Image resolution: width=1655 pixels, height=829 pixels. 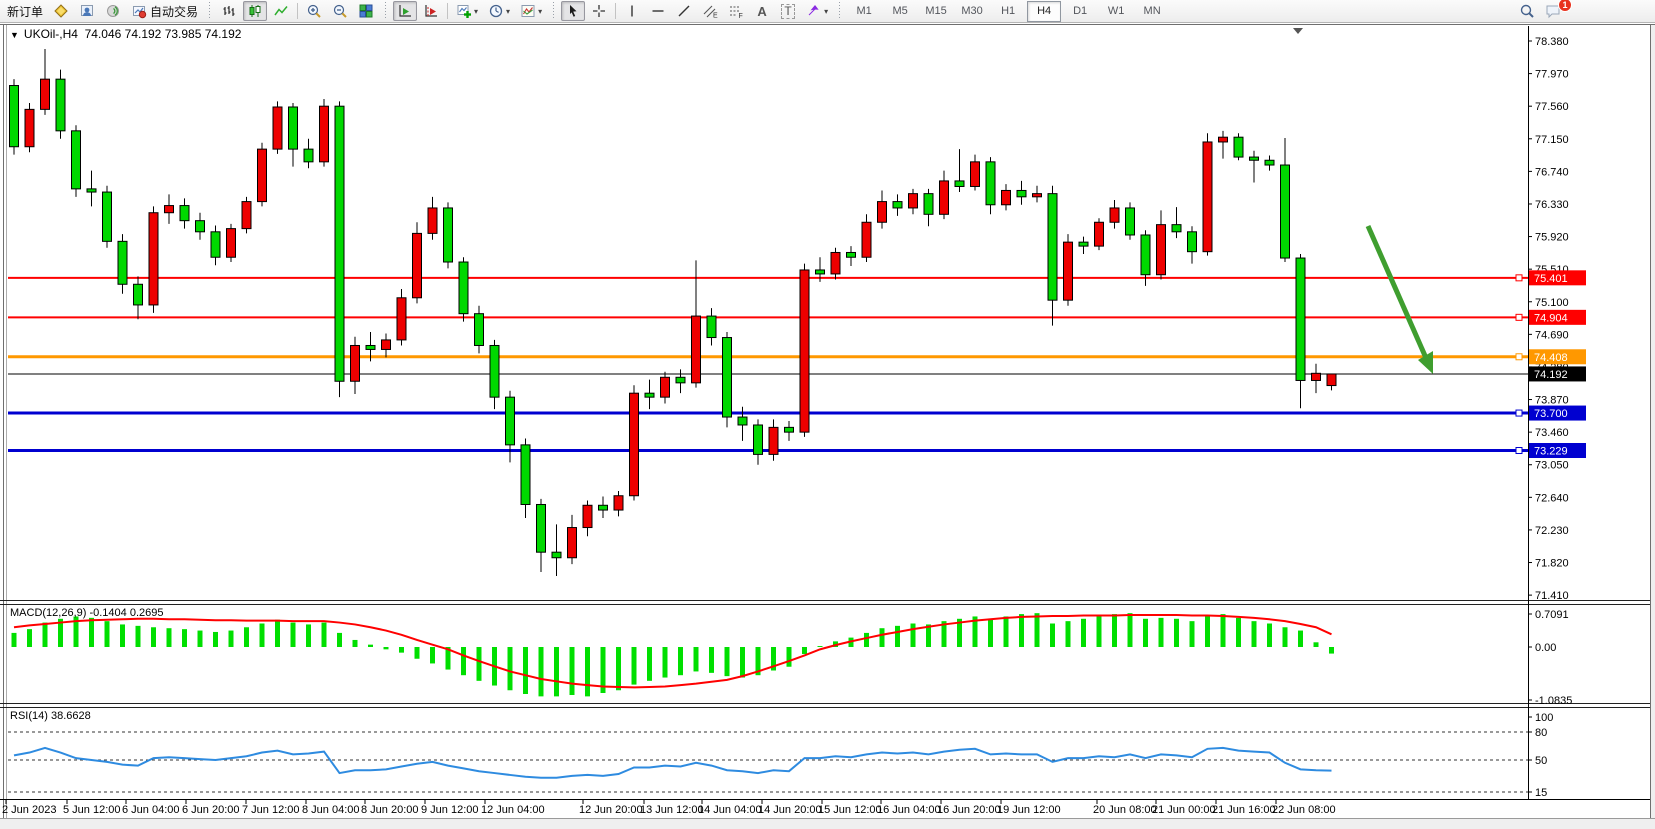 I want to click on autotrading-button: 自动交易, so click(x=164, y=11).